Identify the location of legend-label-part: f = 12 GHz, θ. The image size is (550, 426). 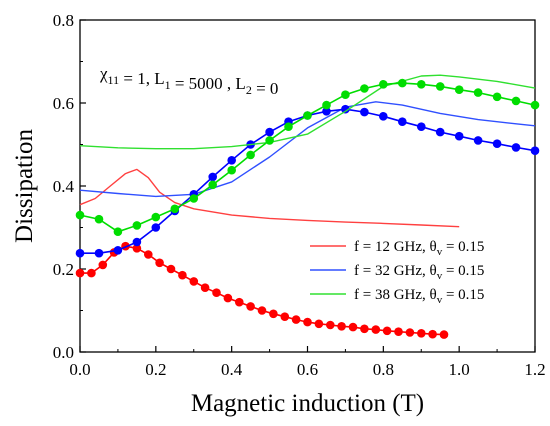
(395, 247).